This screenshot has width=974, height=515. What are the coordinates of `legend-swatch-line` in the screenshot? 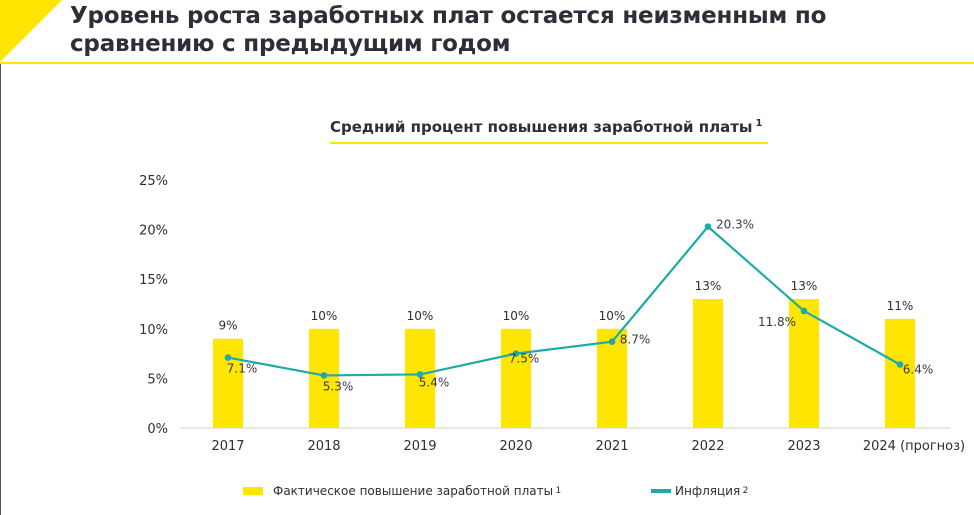 It's located at (661, 491).